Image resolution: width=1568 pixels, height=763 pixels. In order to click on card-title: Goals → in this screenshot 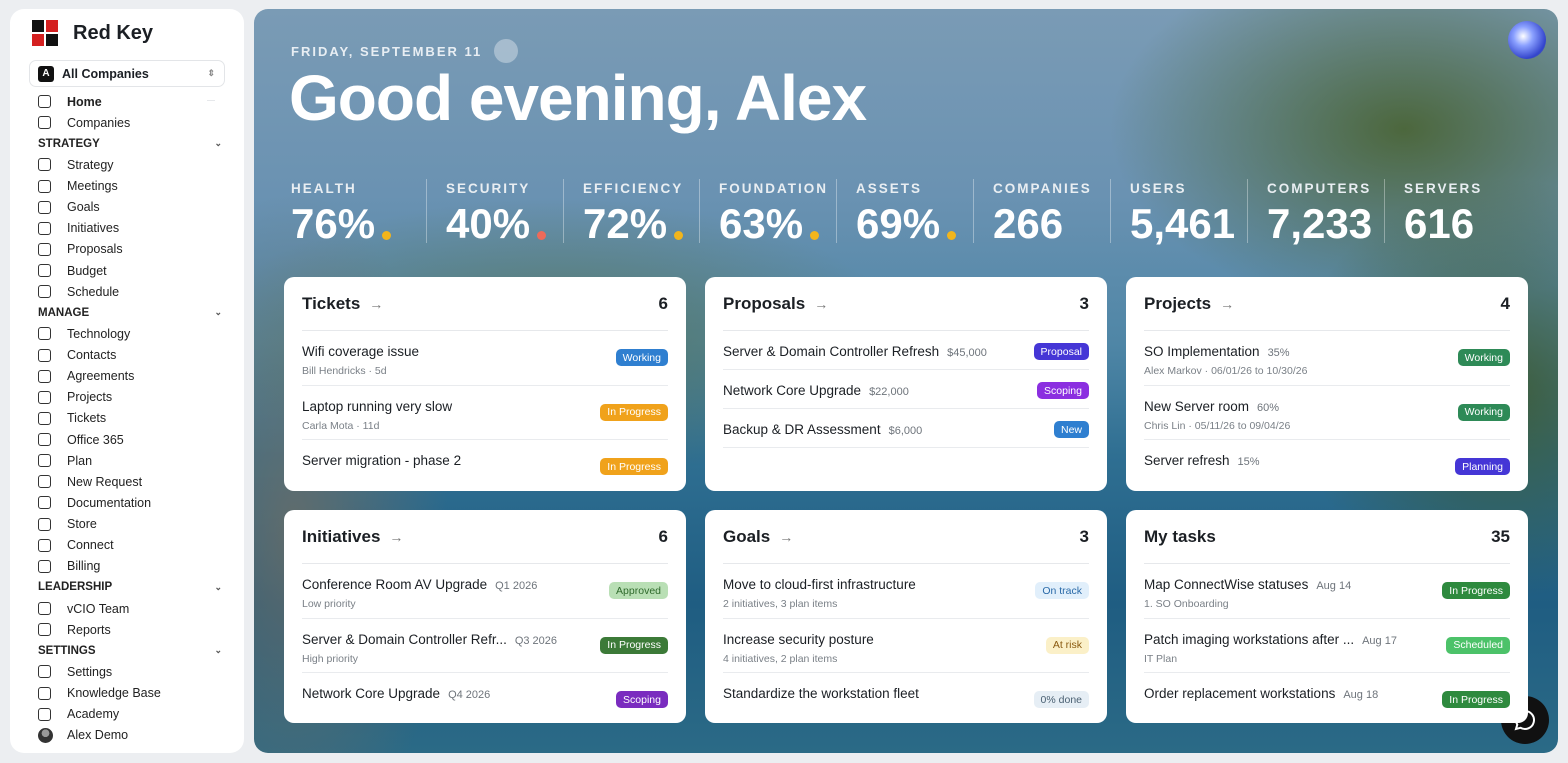, I will do `click(758, 537)`.